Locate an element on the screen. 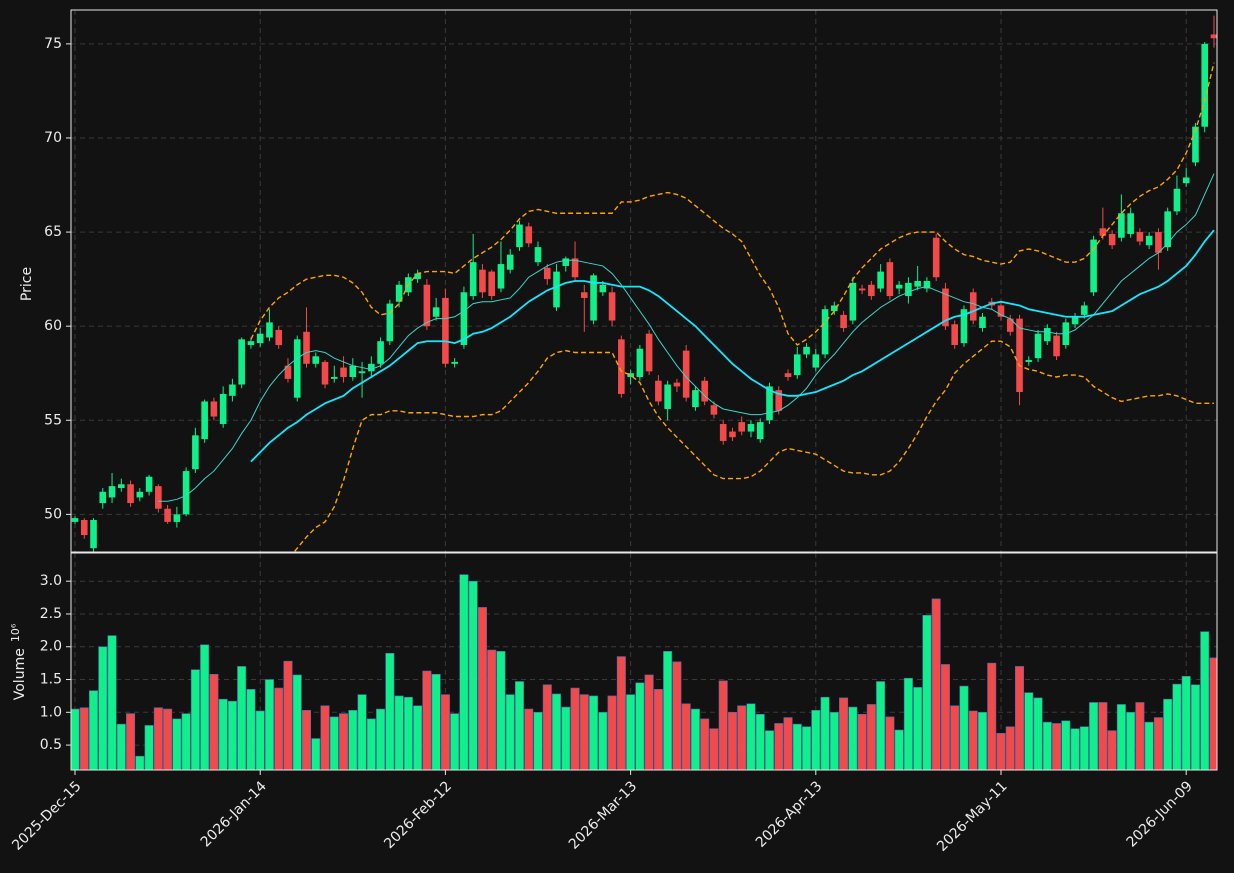 This screenshot has height=873, width=1234. volume-tick-label: 1.5 is located at coordinates (51, 680).